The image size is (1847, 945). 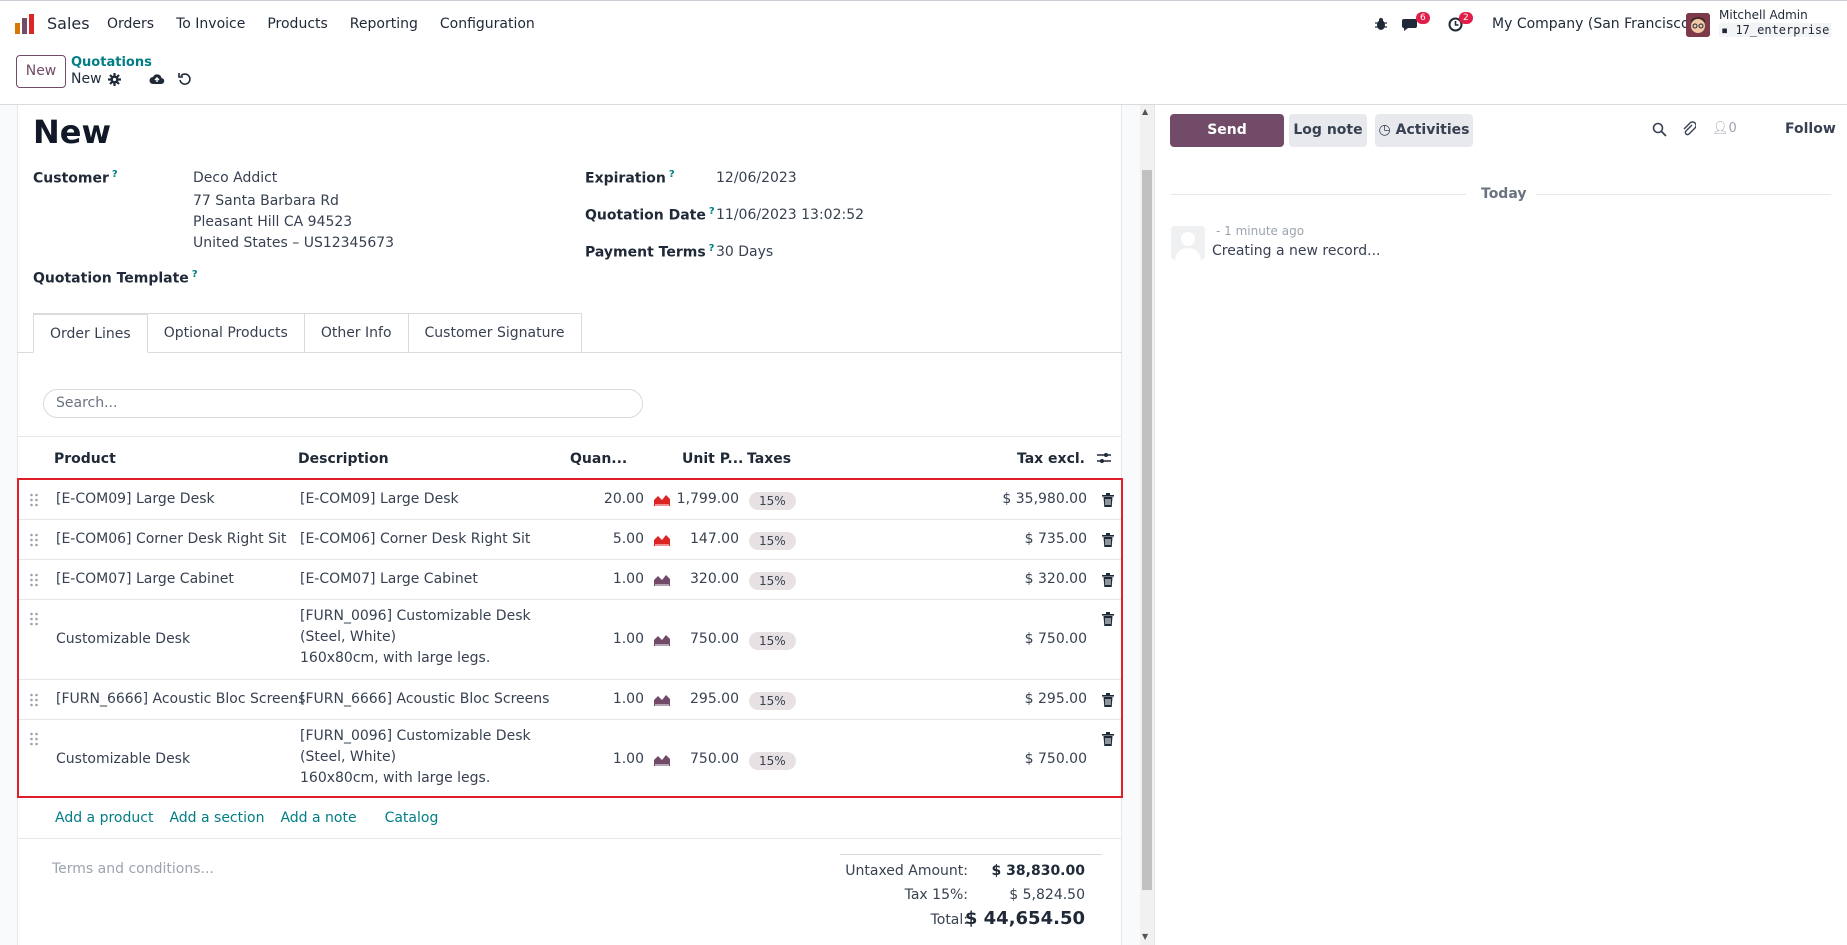 I want to click on line-product: [E-COM07] Large Cabinet, so click(x=145, y=579).